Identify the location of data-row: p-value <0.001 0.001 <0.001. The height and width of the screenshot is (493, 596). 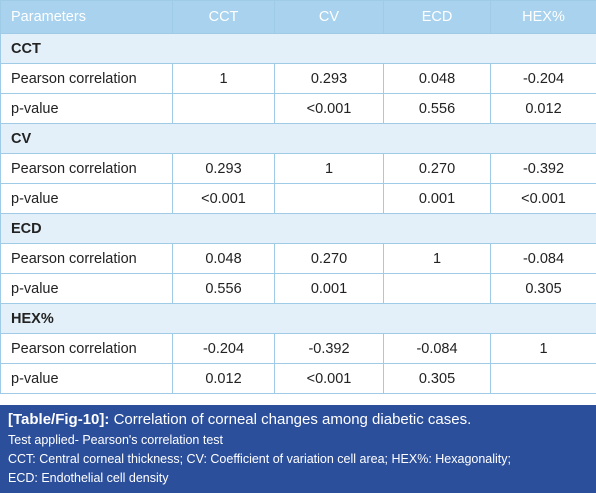
(298, 198).